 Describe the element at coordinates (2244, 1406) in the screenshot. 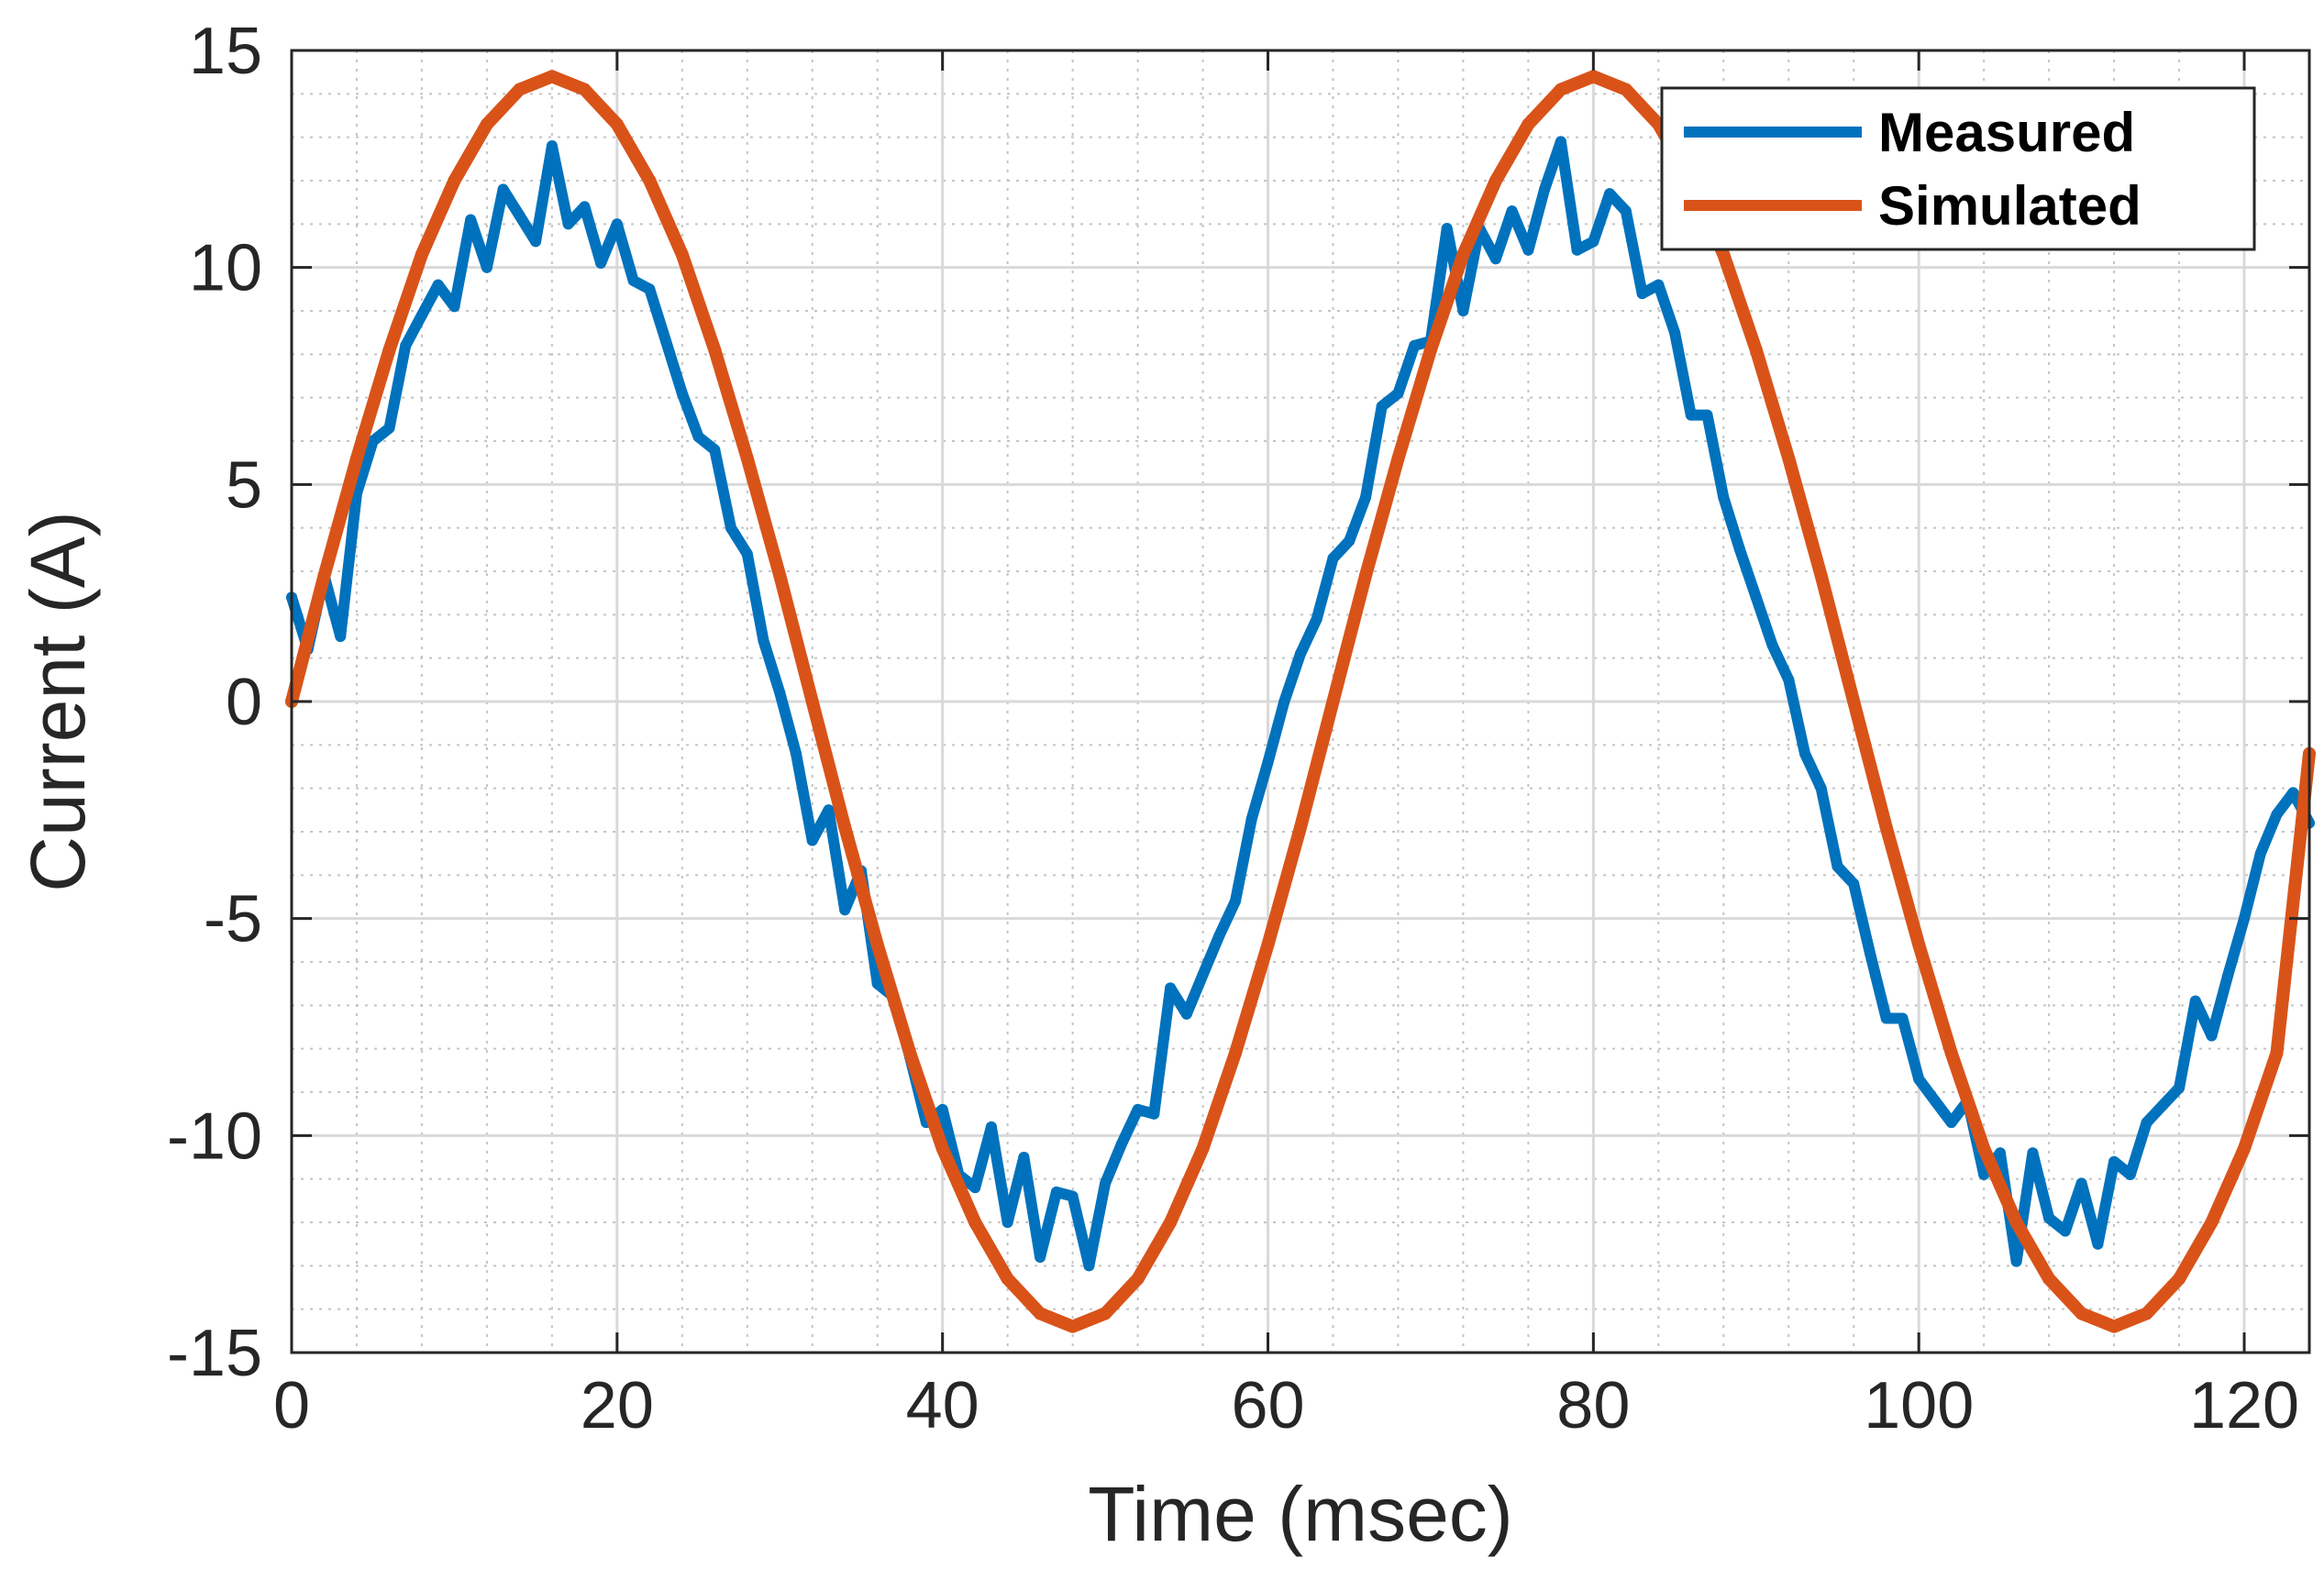

I see `x-tick-label: 120` at that location.